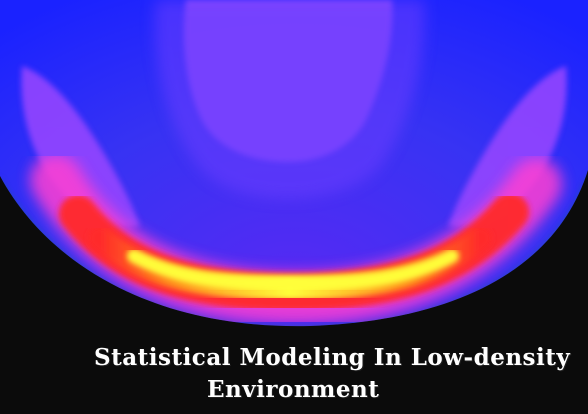 The height and width of the screenshot is (414, 588). Describe the element at coordinates (293, 270) in the screenshot. I see `yellow-core` at that location.